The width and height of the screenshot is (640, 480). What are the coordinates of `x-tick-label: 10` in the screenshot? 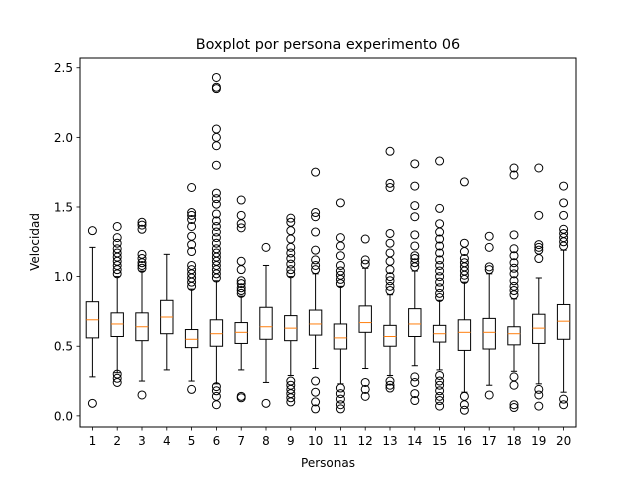 It's located at (315, 441).